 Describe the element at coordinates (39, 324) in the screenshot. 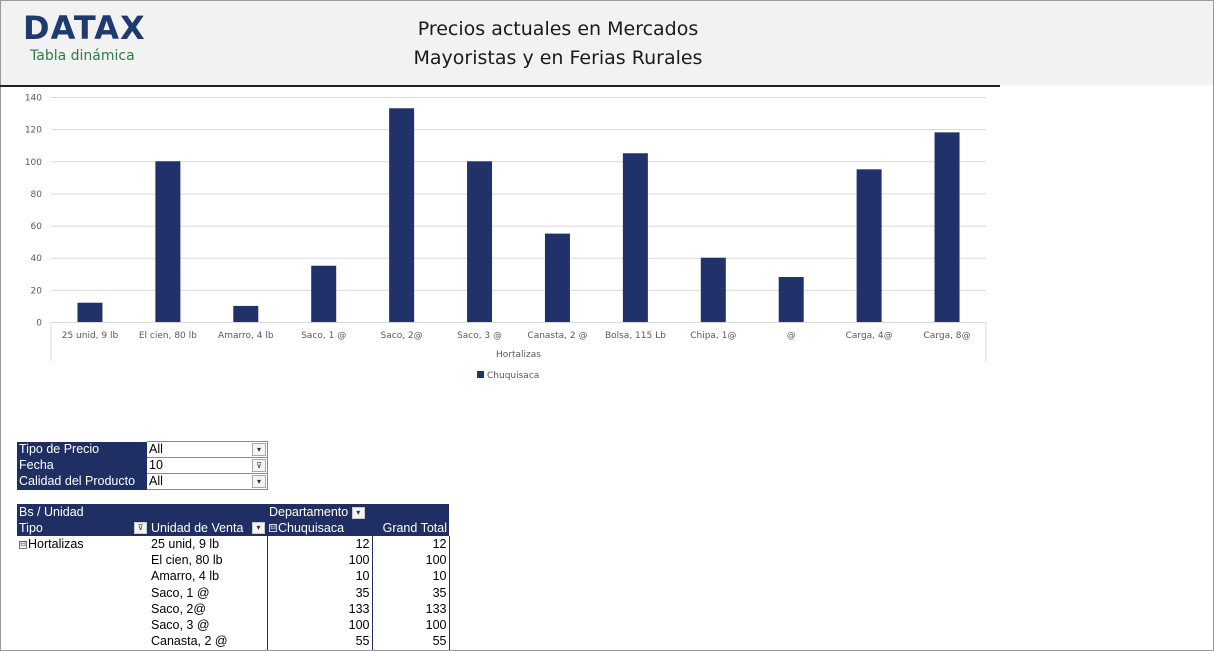

I see `y-tick-label: 0` at that location.